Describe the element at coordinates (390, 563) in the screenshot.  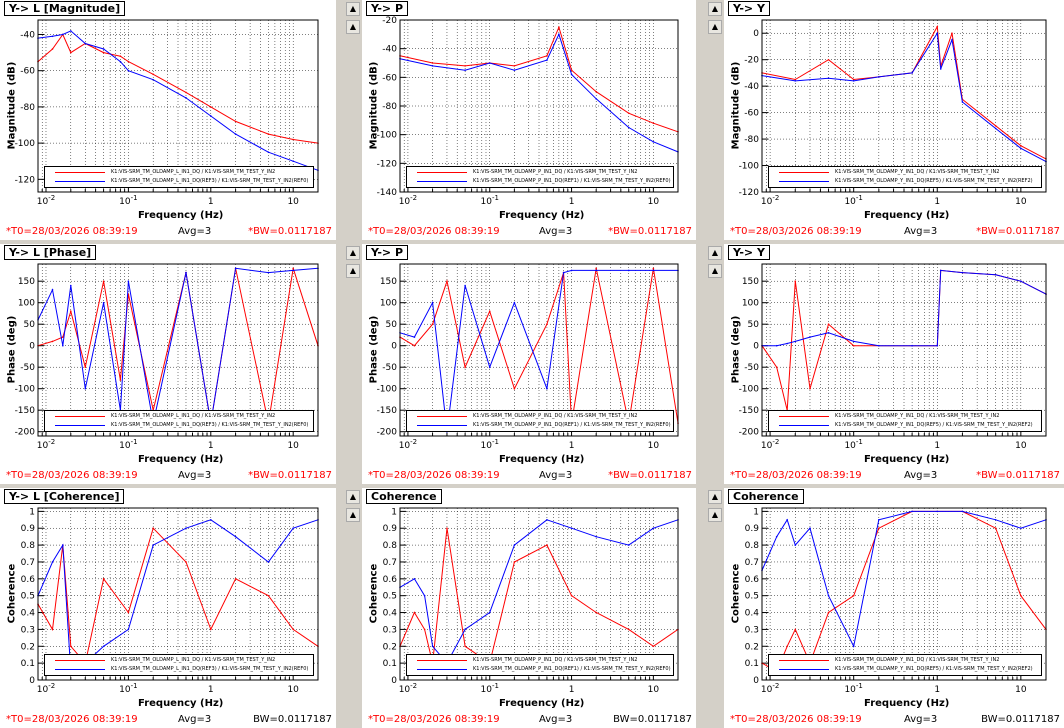
I see `y-tick-label: 0.7` at that location.